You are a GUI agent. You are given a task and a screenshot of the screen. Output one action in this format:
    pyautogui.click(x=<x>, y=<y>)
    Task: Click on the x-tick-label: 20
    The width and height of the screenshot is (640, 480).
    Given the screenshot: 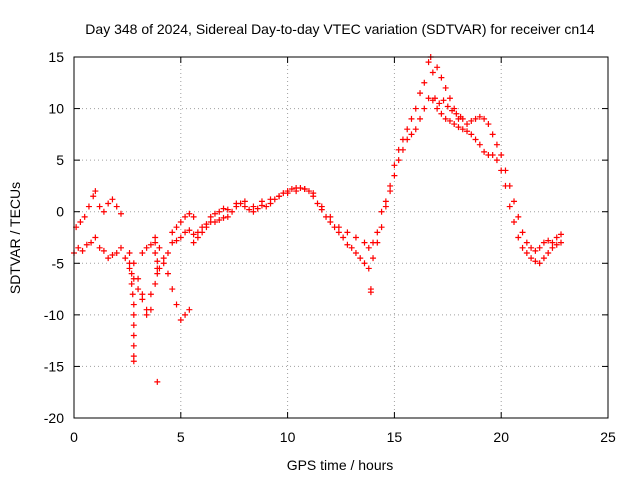 What is the action you would take?
    pyautogui.click(x=501, y=437)
    